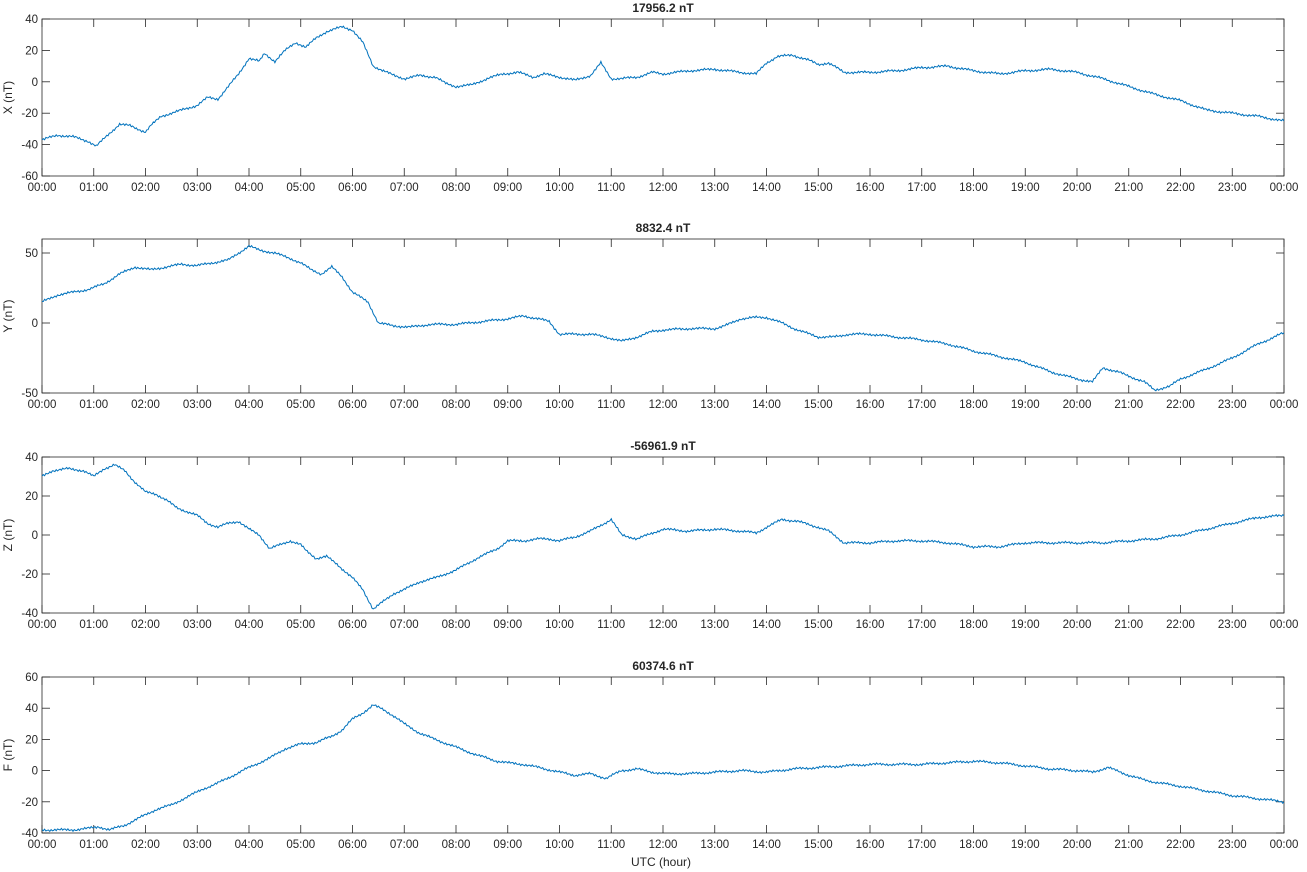 This screenshot has width=1307, height=872. What do you see at coordinates (197, 405) in the screenshot?
I see `panel-y-xtick-label: 03:00` at bounding box center [197, 405].